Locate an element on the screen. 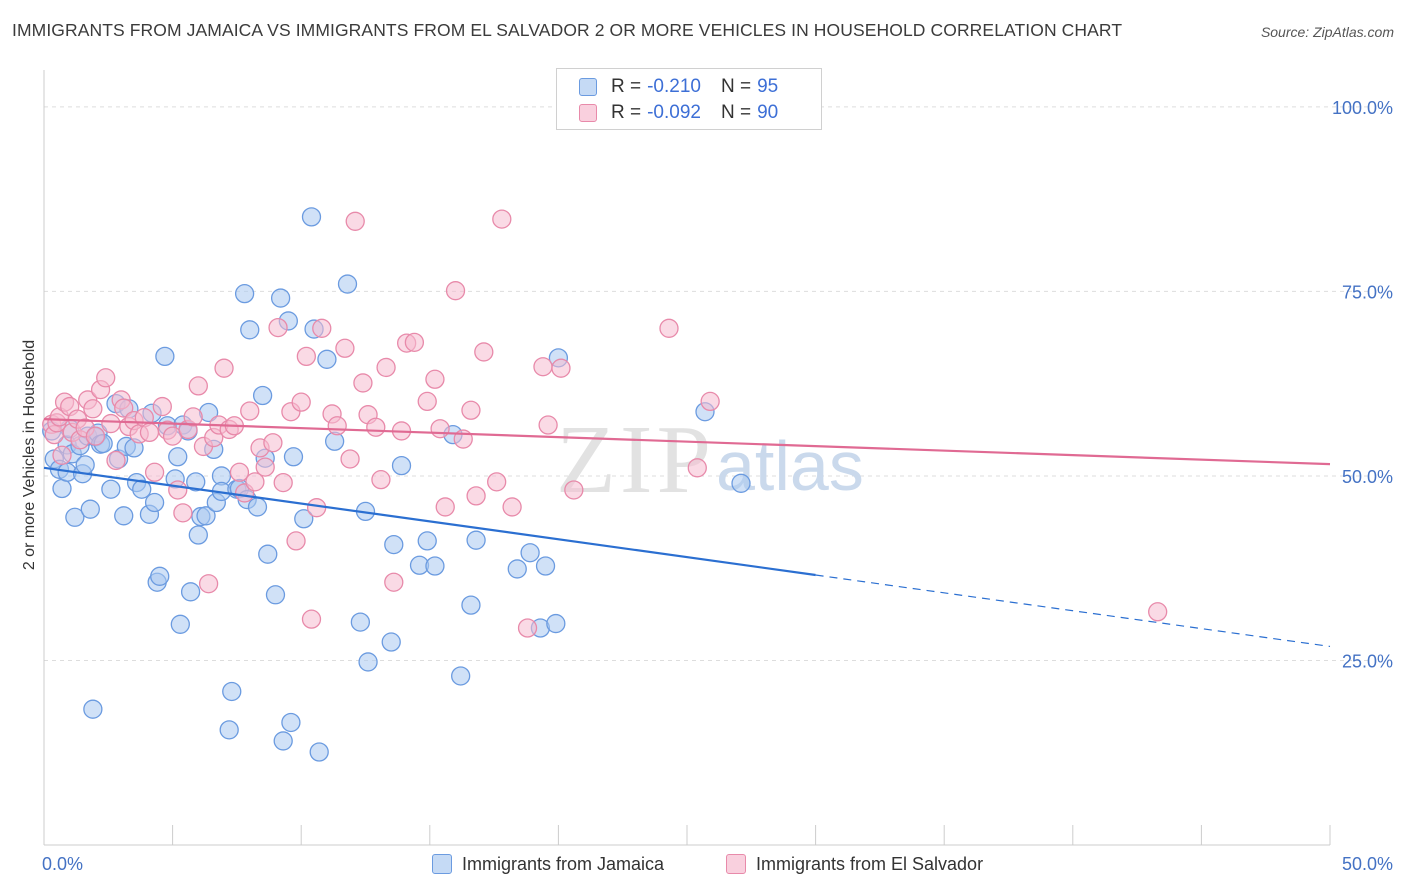 The image size is (1406, 892). legend-r-value: -0.210 is located at coordinates (674, 86).